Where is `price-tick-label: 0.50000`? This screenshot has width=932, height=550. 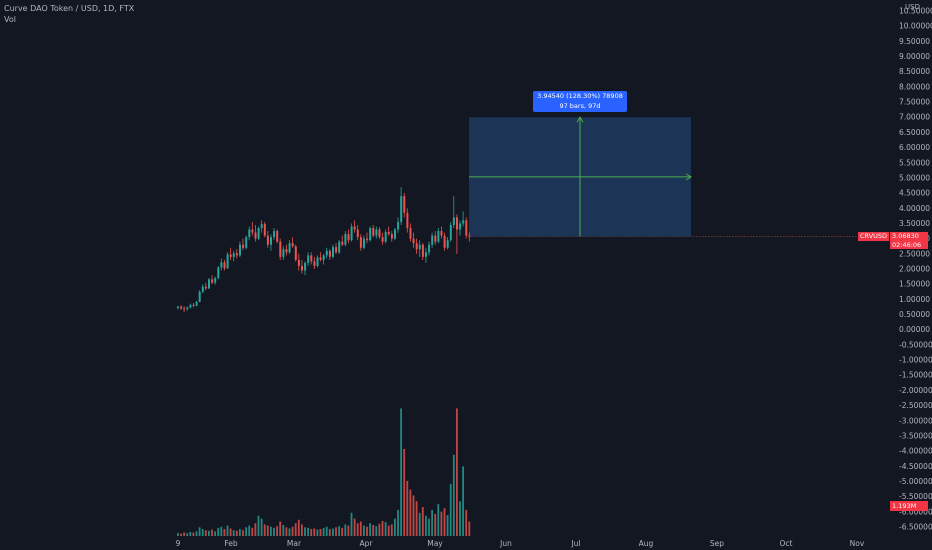
price-tick-label: 0.50000 is located at coordinates (914, 314).